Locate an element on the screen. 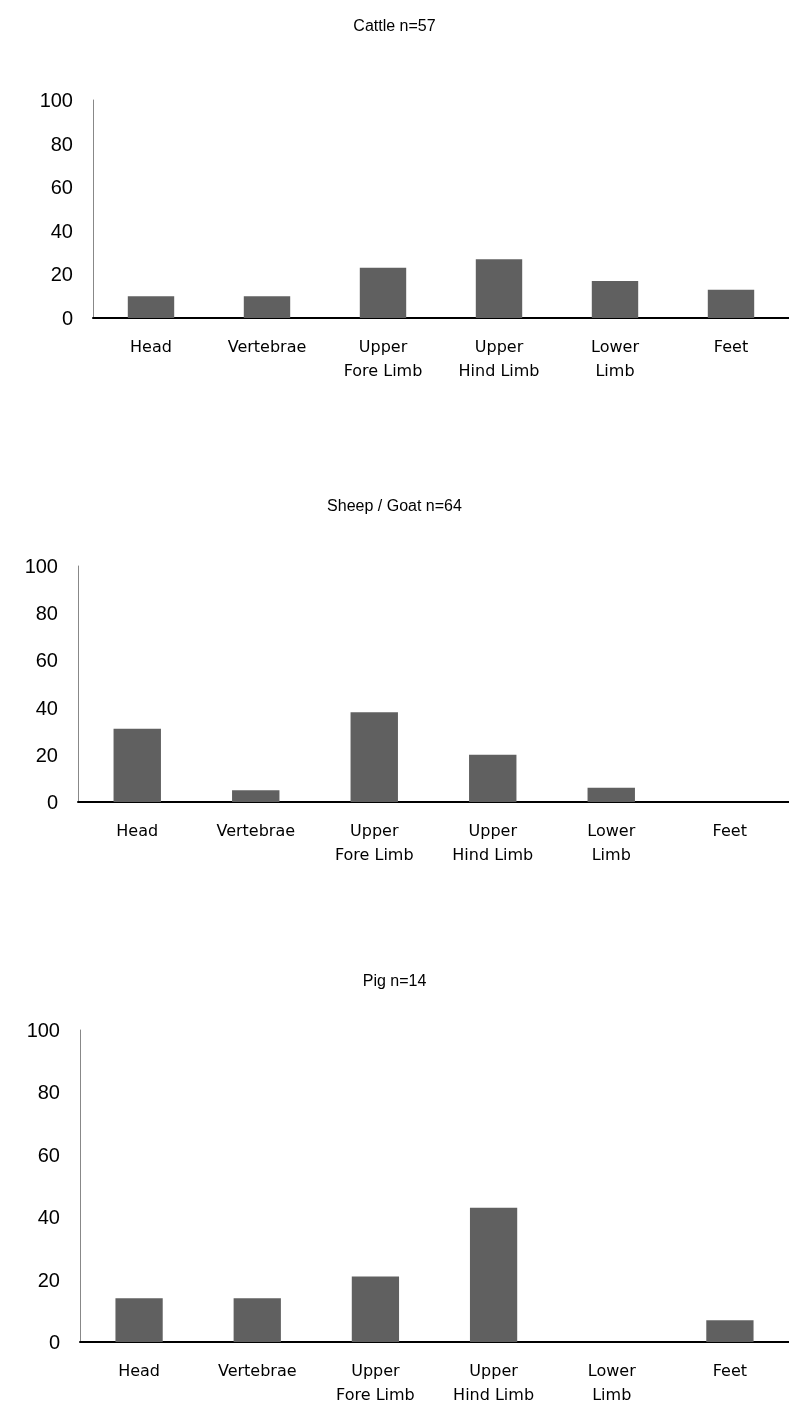 The height and width of the screenshot is (1423, 789). chart-title: Pig n=14 is located at coordinates (394, 980).